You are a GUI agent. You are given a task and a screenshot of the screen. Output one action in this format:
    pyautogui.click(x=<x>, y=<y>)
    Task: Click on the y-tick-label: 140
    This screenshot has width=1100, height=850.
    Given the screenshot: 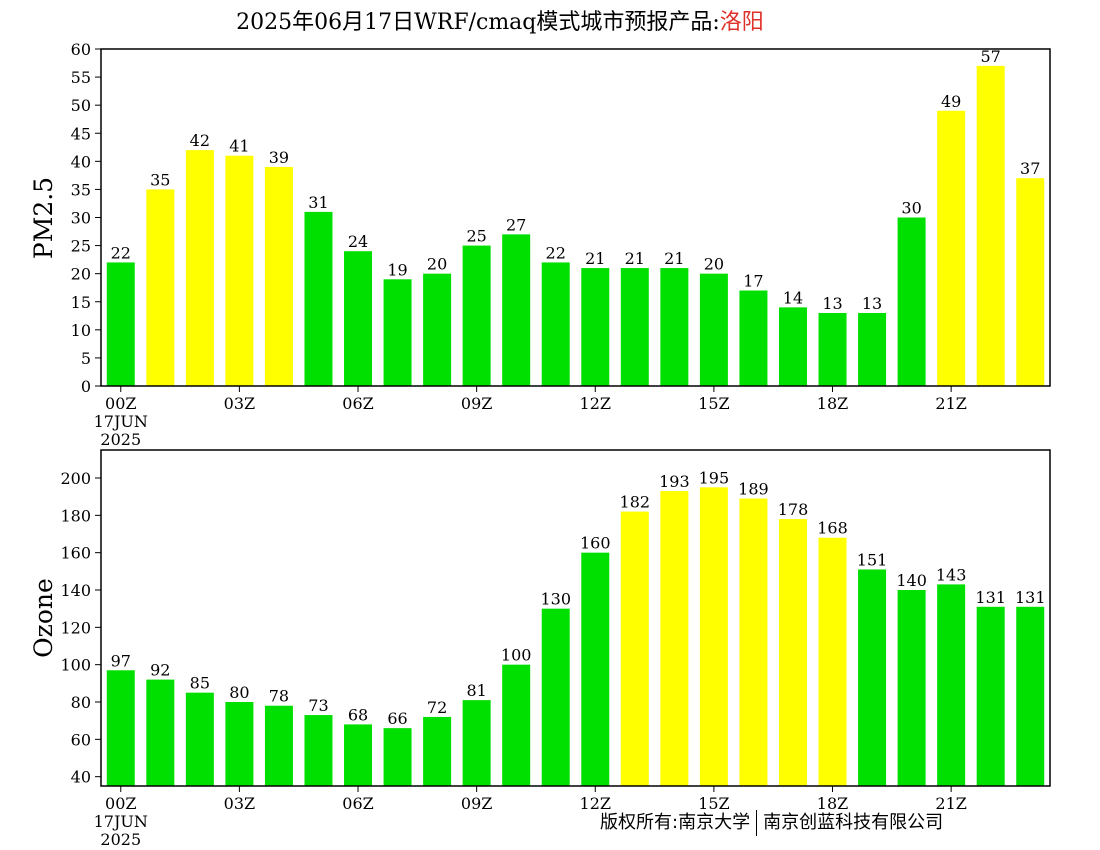 What is the action you would take?
    pyautogui.click(x=75, y=590)
    